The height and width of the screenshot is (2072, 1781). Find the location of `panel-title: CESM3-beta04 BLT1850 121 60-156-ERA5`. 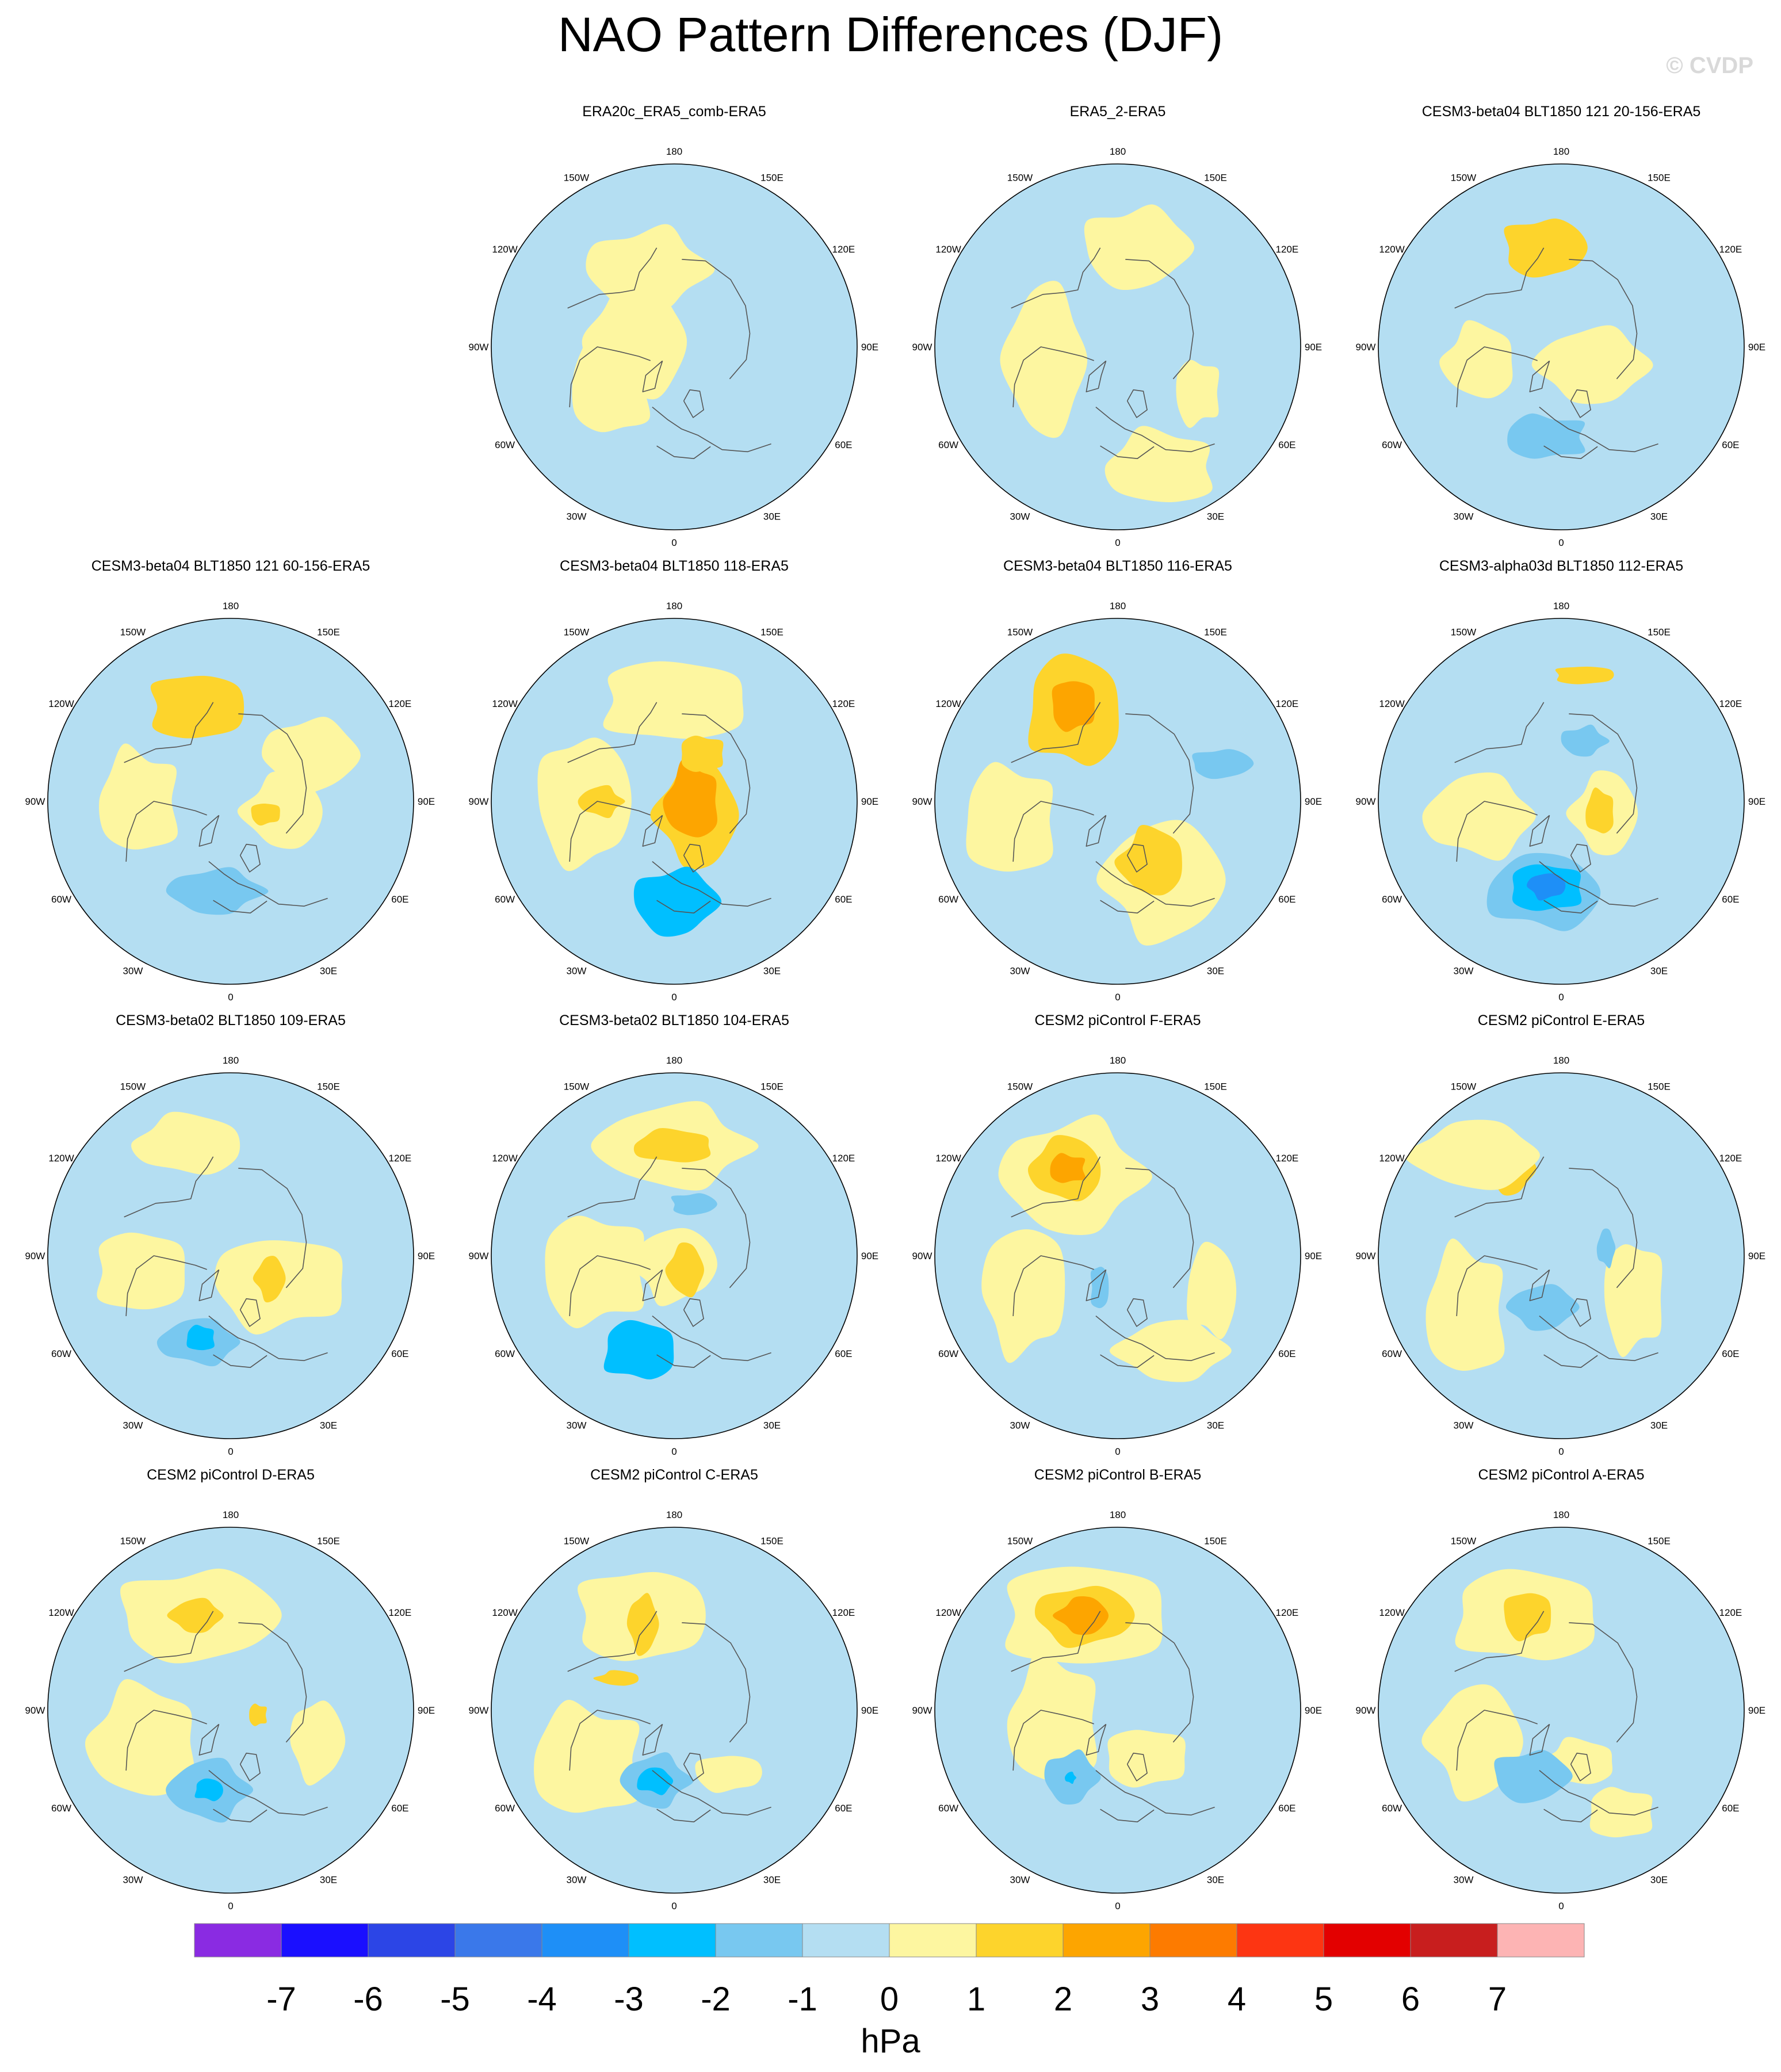

panel-title: CESM3-beta04 BLT1850 121 60-156-ERA5 is located at coordinates (230, 566).